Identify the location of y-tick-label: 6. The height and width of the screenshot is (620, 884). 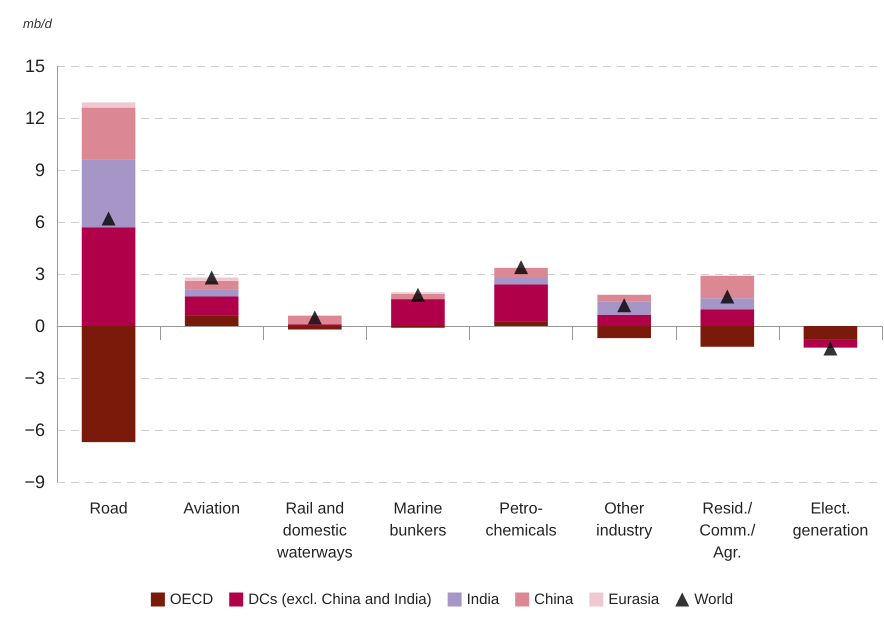
(39, 222).